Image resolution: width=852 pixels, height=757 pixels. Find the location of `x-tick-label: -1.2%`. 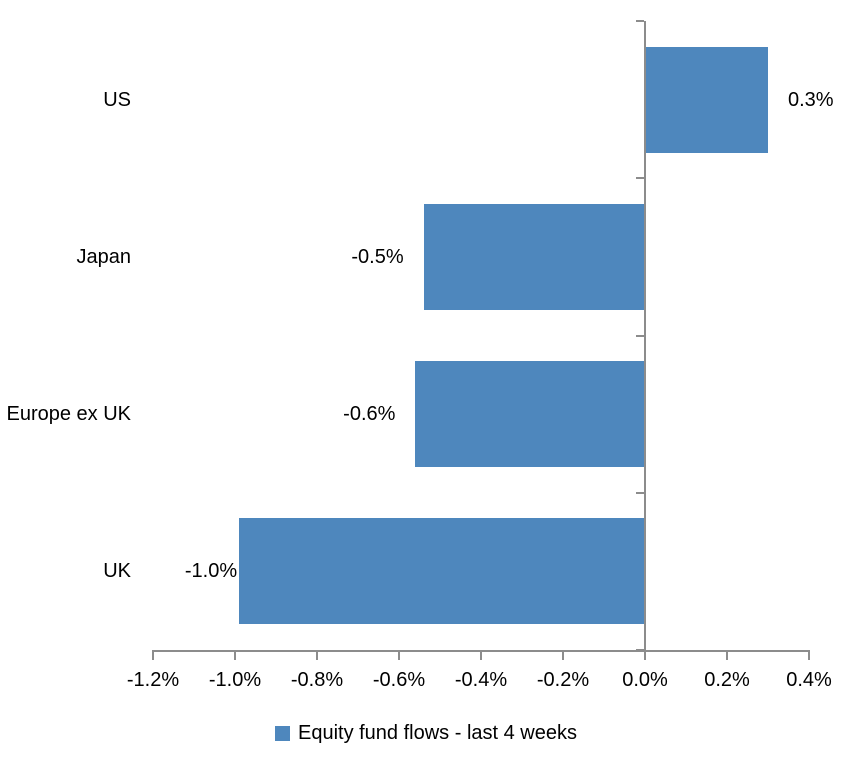

x-tick-label: -1.2% is located at coordinates (153, 680).